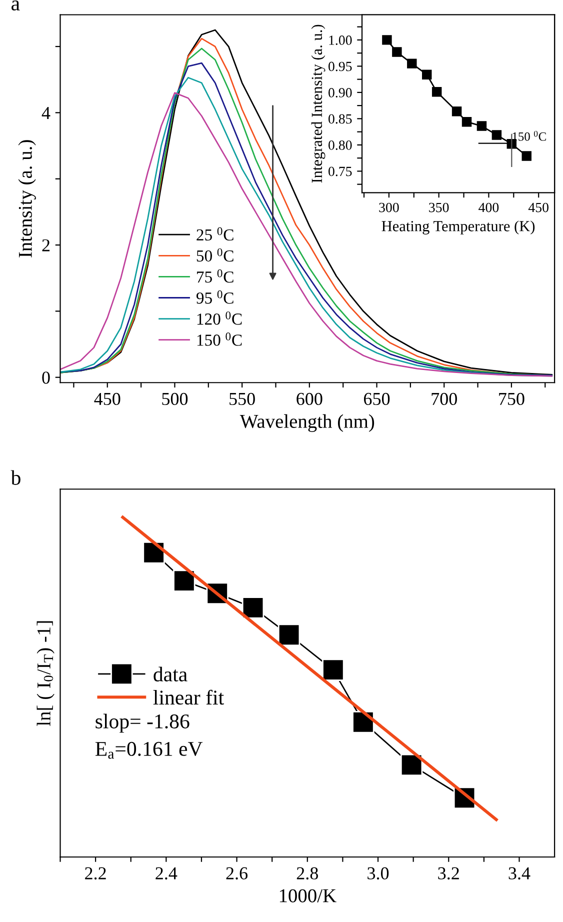  What do you see at coordinates (488, 207) in the screenshot?
I see `x-tick-label: 400` at bounding box center [488, 207].